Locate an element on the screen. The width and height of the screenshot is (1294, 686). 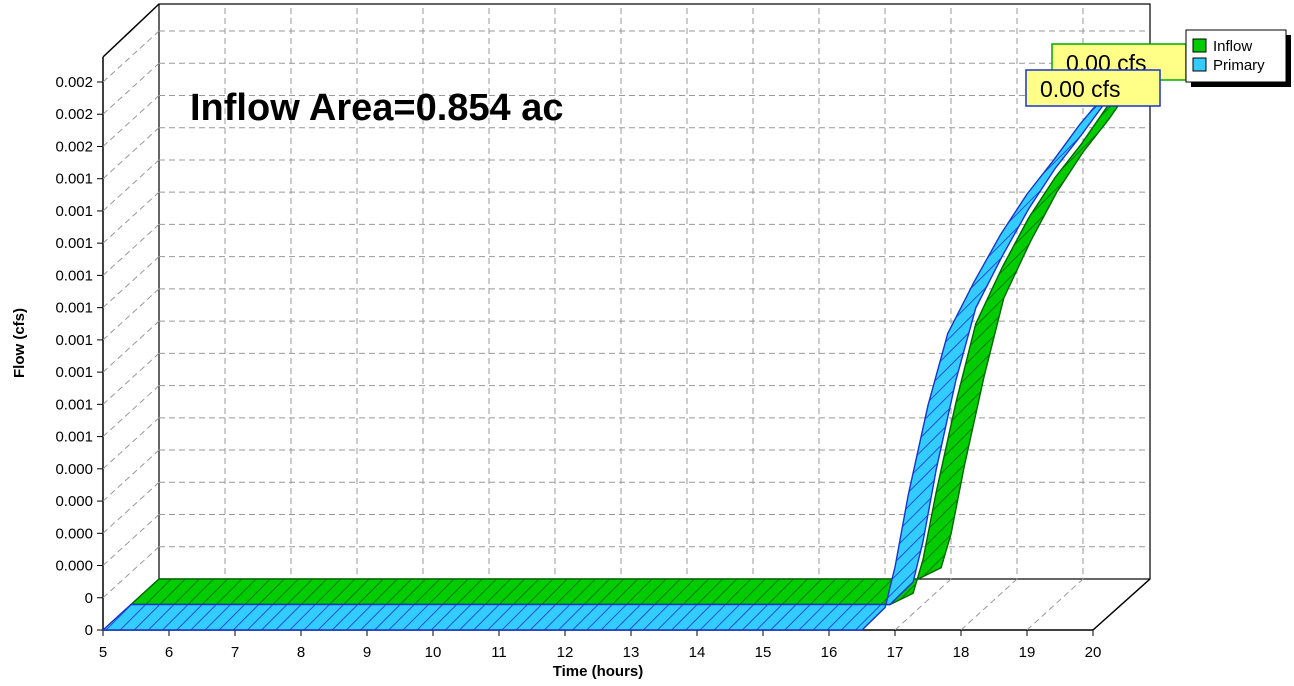
x-tick-label: 14 is located at coordinates (697, 652).